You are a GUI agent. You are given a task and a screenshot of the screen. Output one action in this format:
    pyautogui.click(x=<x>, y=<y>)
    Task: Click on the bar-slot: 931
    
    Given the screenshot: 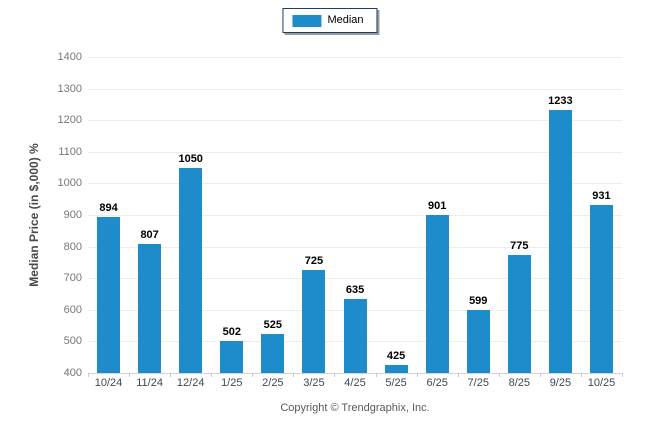 What is the action you would take?
    pyautogui.click(x=601, y=281)
    